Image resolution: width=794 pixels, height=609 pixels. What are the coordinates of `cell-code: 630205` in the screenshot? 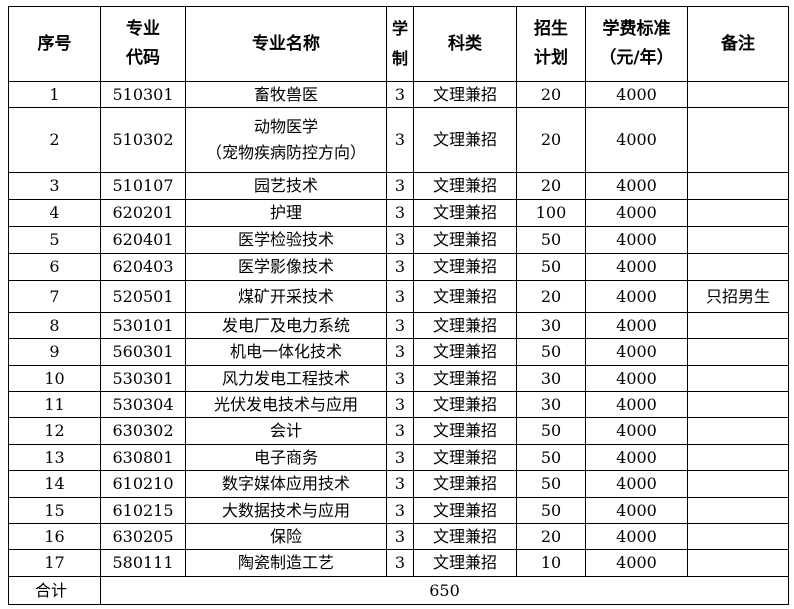 It's located at (143, 536).